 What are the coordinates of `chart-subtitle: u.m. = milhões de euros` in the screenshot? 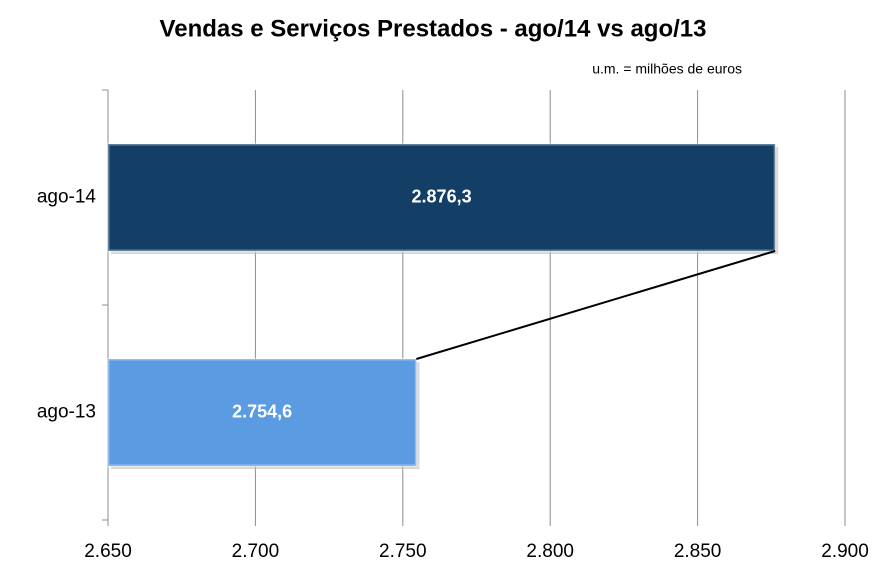 It's located at (667, 69).